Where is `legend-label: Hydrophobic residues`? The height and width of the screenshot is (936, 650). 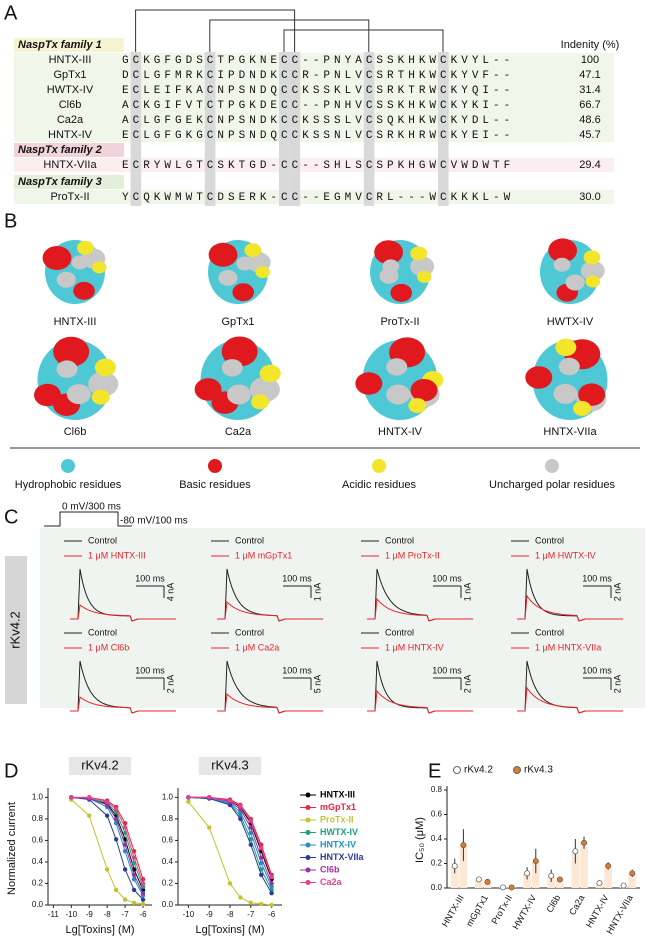 legend-label: Hydrophobic residues is located at coordinates (68, 485).